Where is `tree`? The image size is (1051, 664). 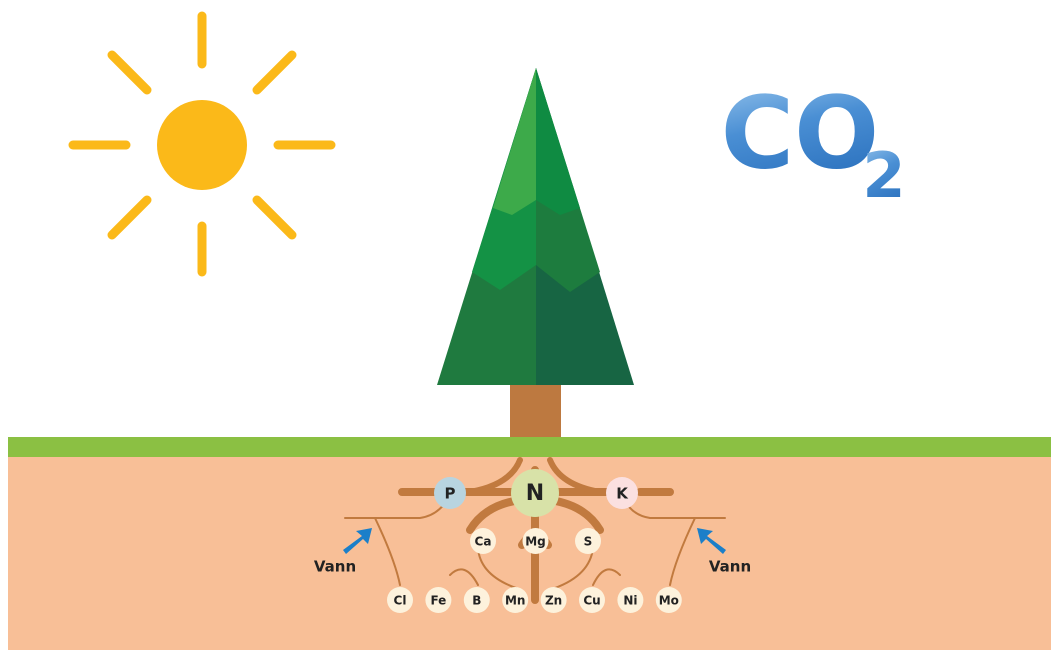 tree is located at coordinates (535, 253).